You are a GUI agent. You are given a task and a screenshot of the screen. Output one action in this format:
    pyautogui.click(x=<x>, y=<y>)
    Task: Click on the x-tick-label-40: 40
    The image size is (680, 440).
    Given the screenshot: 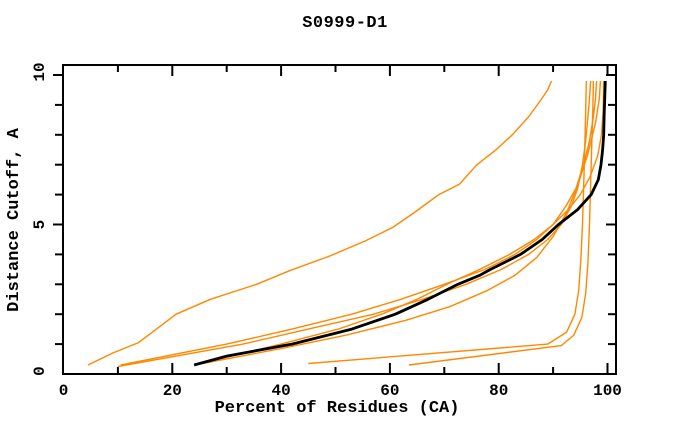 What is the action you would take?
    pyautogui.click(x=280, y=391)
    